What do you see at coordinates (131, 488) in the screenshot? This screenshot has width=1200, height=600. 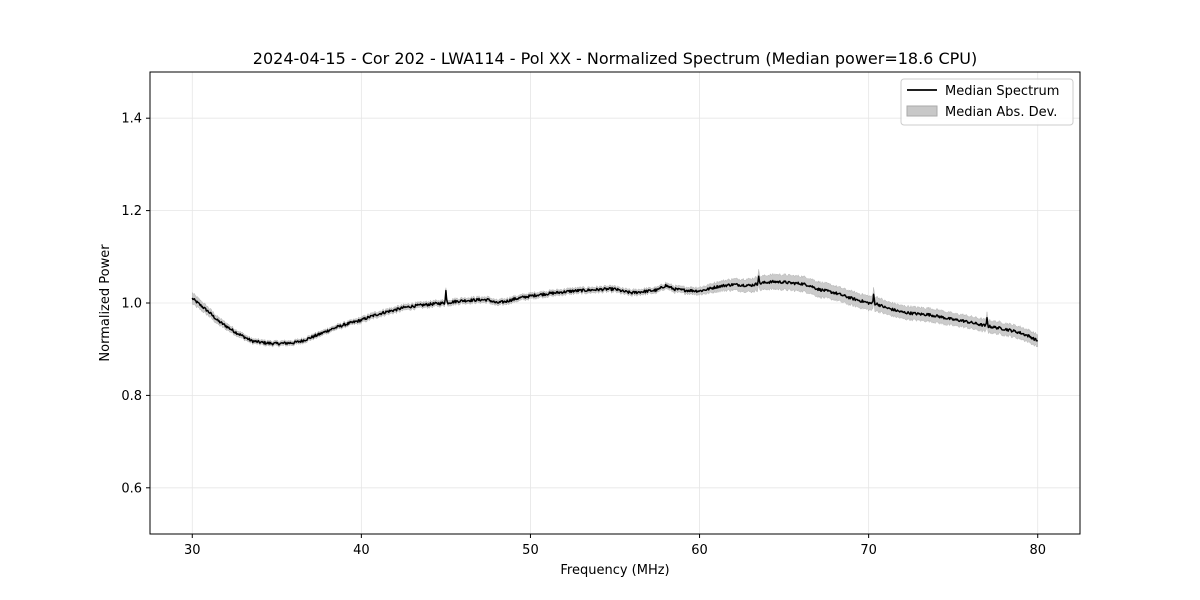 I see `y-tick-label: 0.6` at bounding box center [131, 488].